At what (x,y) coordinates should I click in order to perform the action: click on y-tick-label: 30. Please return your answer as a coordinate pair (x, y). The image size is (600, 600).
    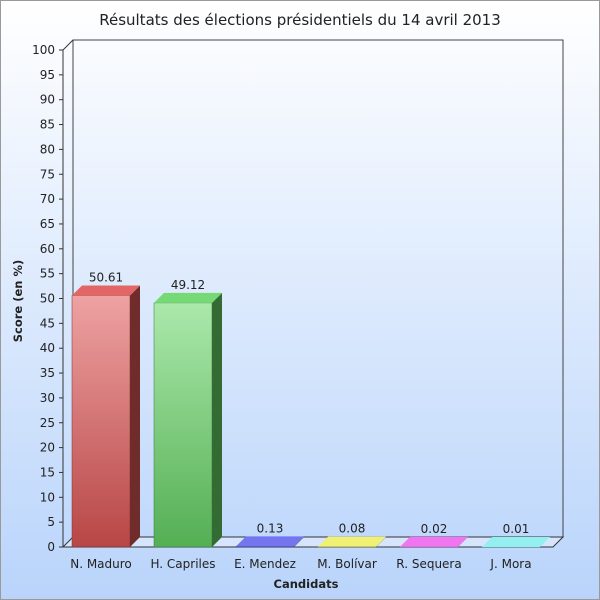
    Looking at the image, I should click on (47, 398).